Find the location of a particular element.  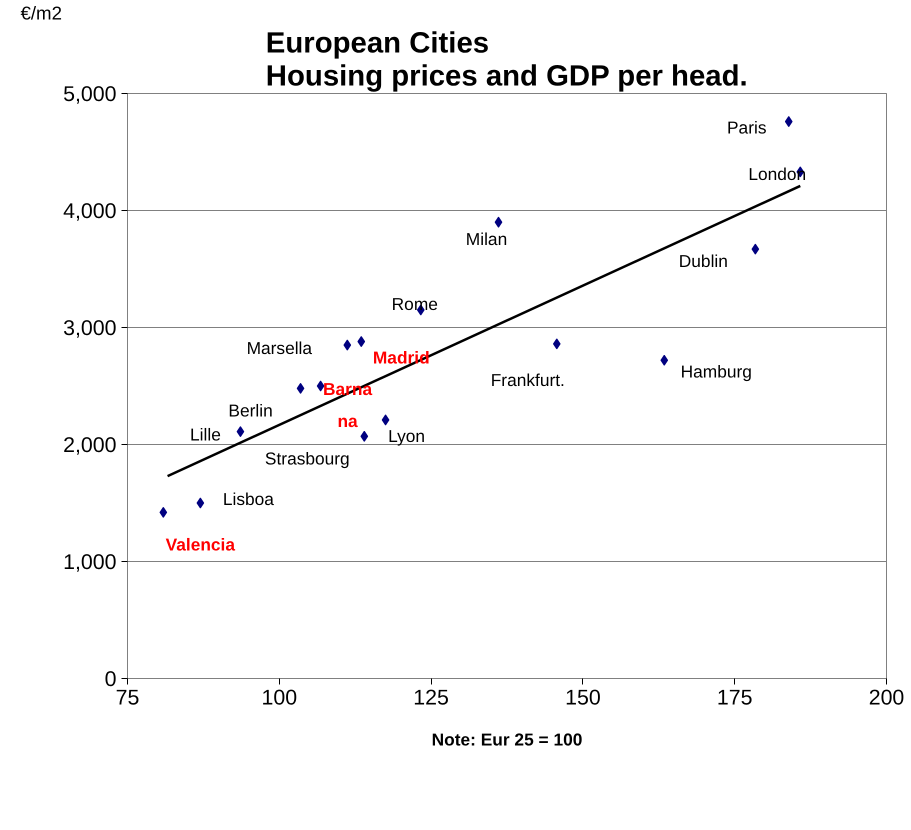

data-label: Paris is located at coordinates (747, 128).